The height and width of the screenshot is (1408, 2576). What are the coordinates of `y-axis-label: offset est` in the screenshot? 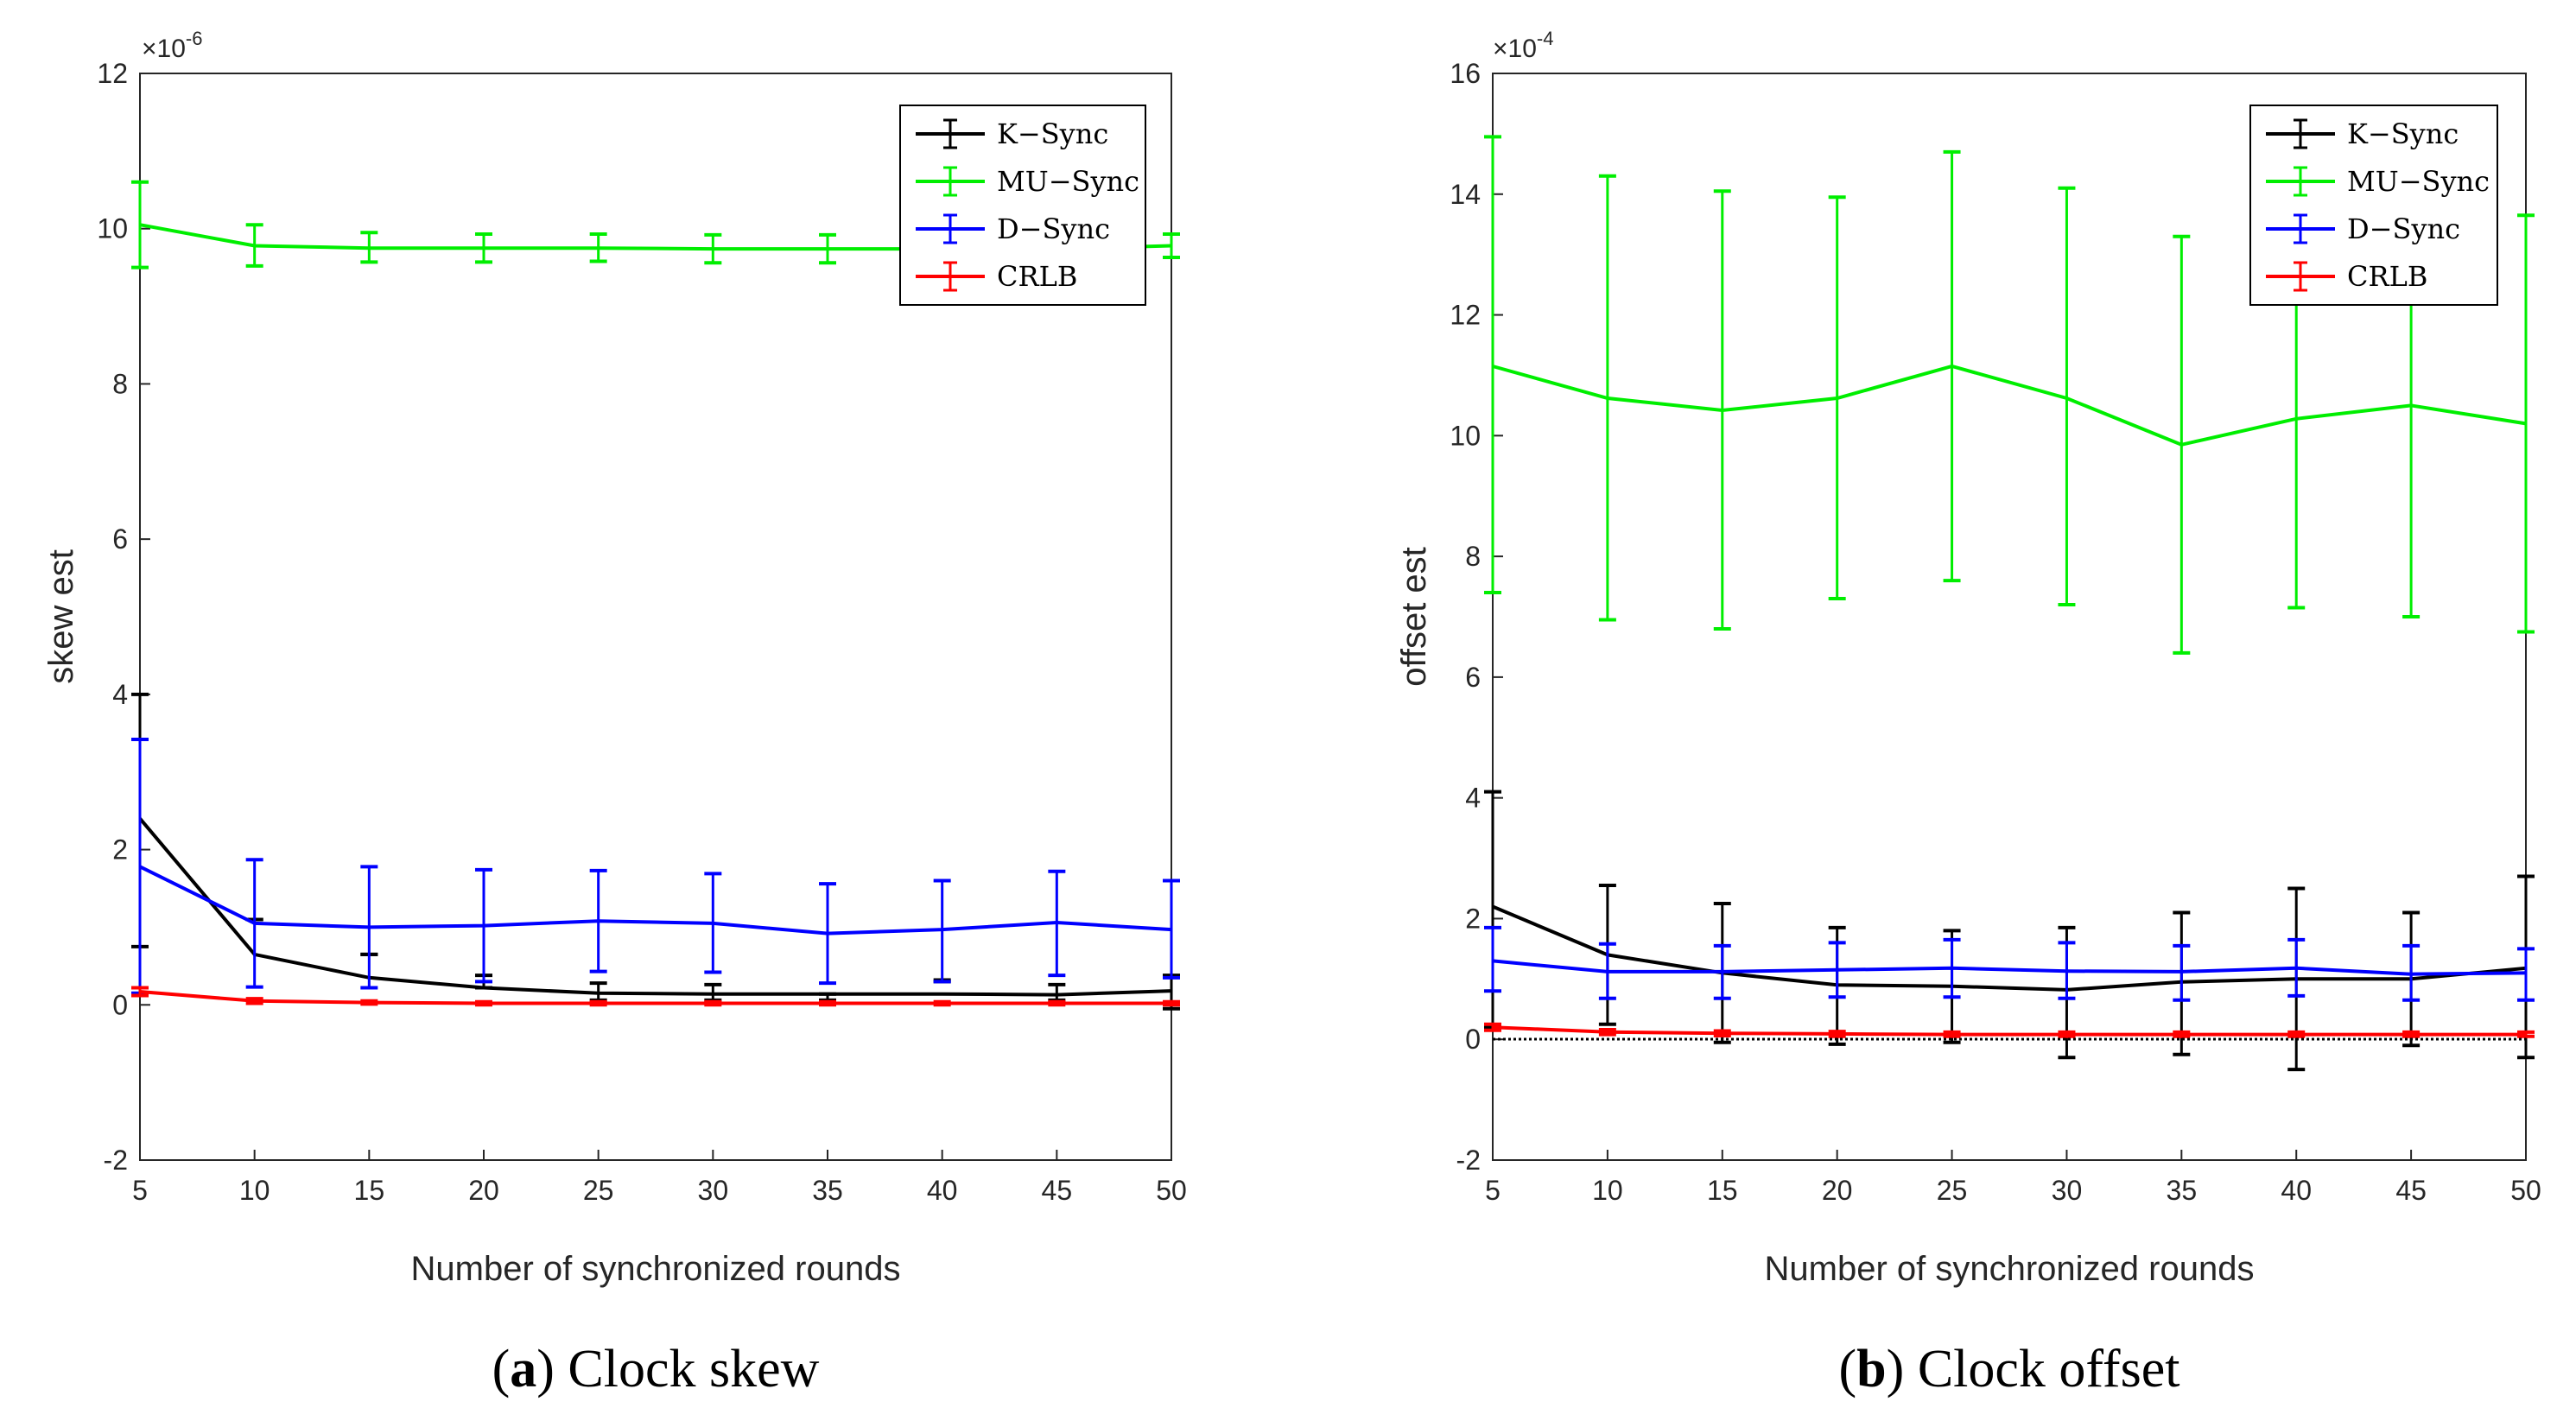 It's located at (1414, 617).